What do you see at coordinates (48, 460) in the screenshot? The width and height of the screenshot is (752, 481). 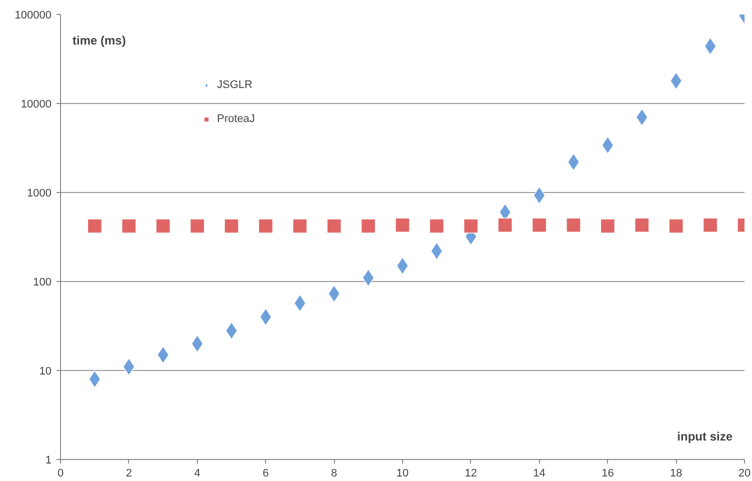 I see `y-tick-label: 1` at bounding box center [48, 460].